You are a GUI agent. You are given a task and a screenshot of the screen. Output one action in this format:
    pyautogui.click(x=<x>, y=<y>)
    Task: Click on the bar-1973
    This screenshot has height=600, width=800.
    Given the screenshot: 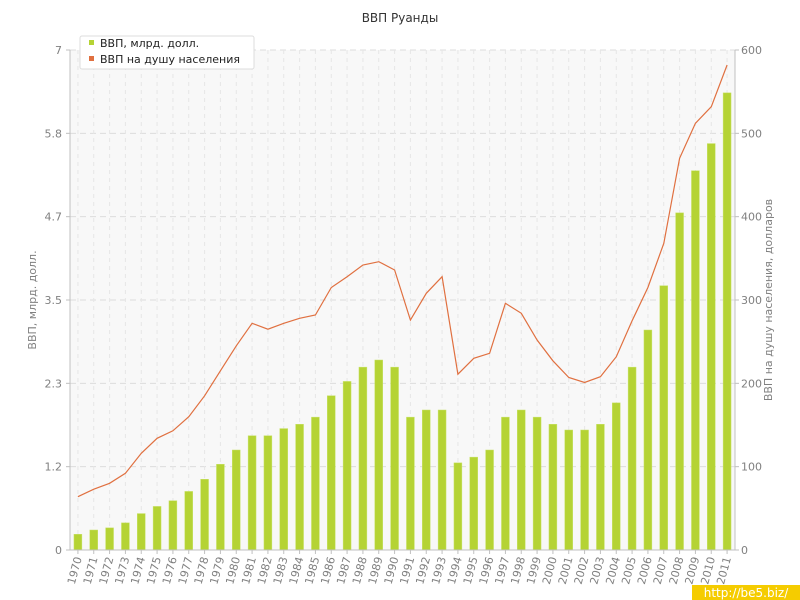 What is the action you would take?
    pyautogui.click(x=125, y=536)
    